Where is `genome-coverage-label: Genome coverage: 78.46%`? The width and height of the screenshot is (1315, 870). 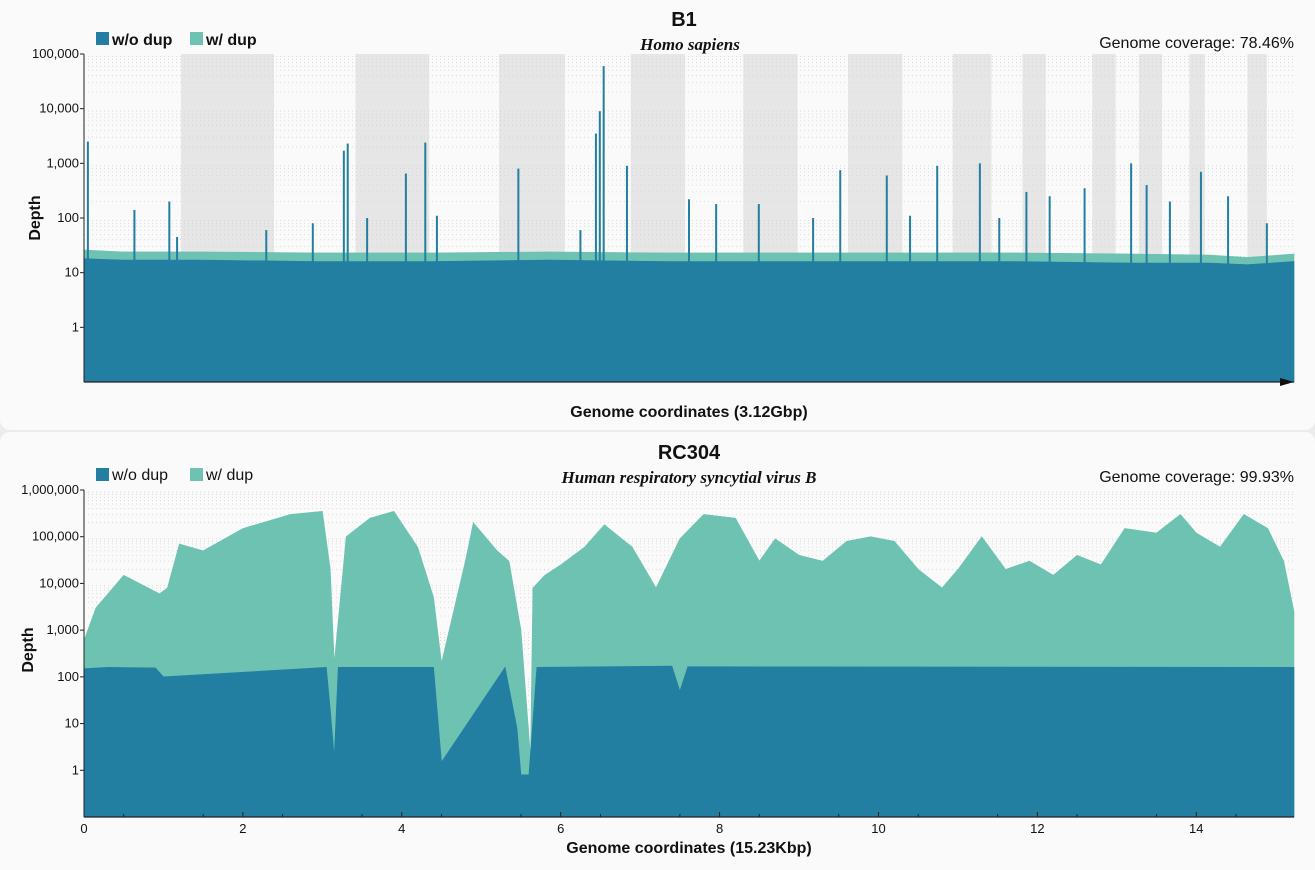 genome-coverage-label: Genome coverage: 78.46% is located at coordinates (1196, 43).